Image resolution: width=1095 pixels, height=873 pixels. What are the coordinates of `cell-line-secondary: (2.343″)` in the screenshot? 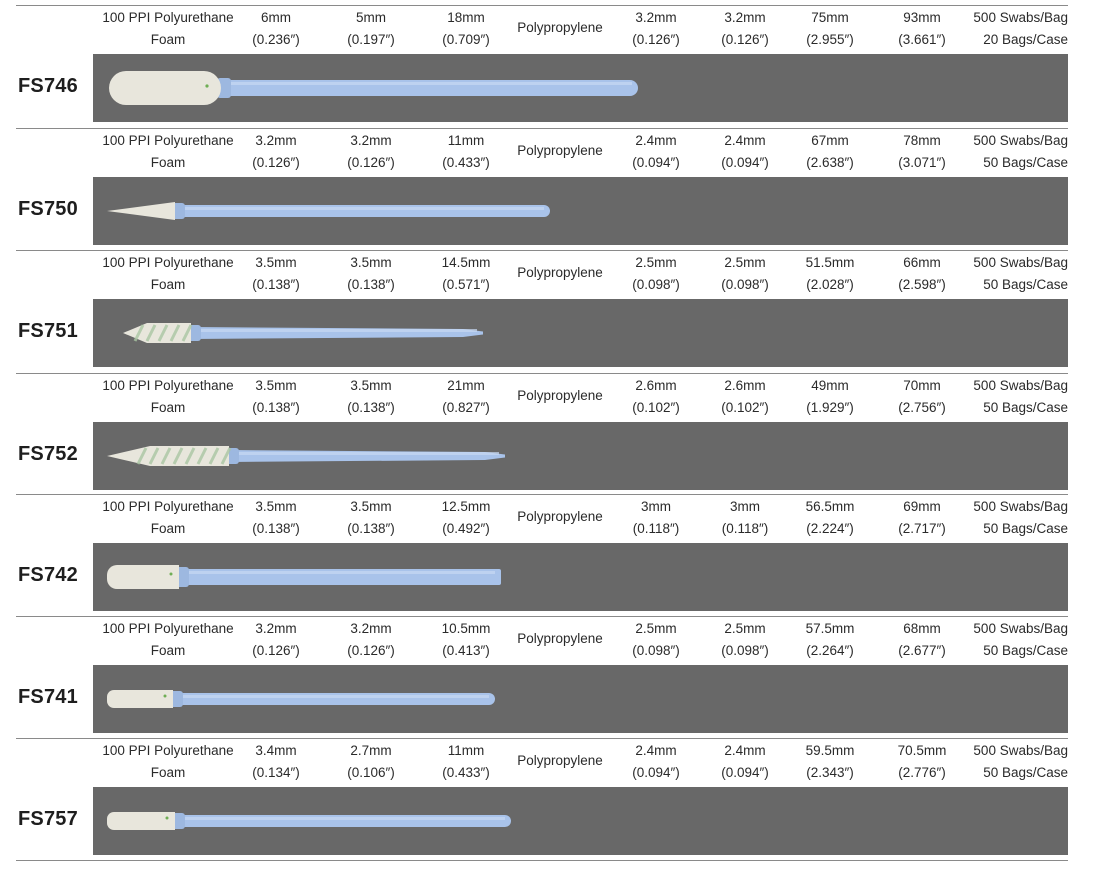 It's located at (830, 772).